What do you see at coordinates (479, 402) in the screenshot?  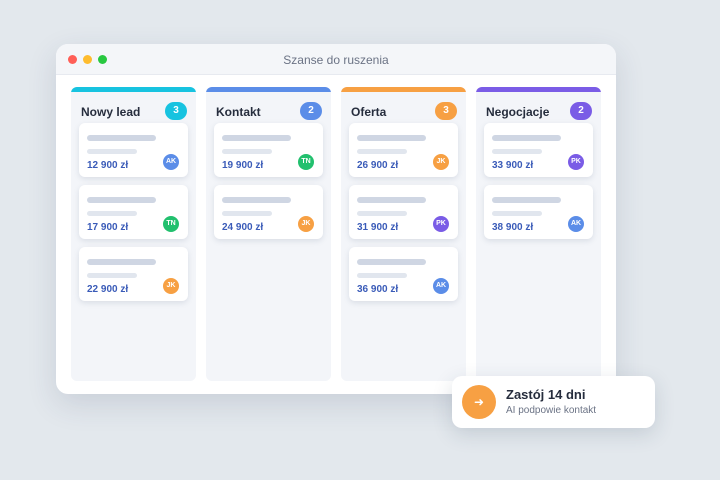 I see `arrow-right-icon: ➜` at bounding box center [479, 402].